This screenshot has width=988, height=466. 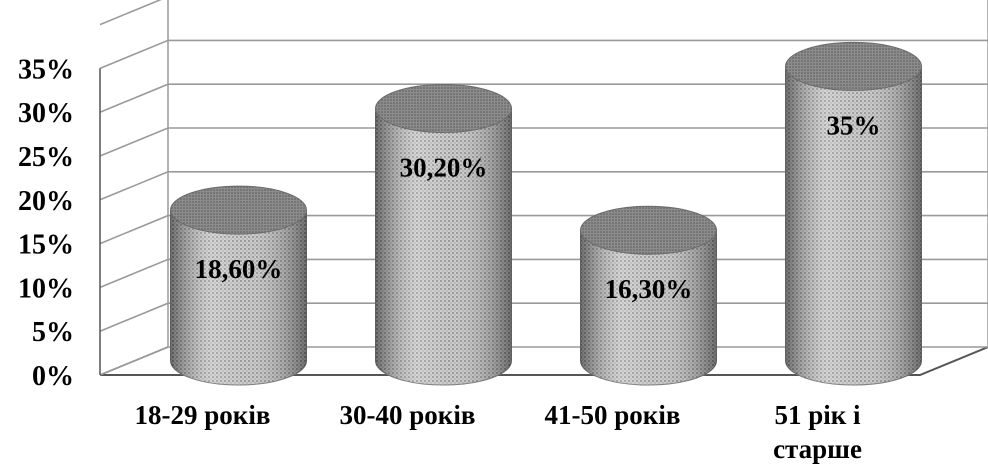 I want to click on y-axis-ticks: 0% 5% 10% 15% 20% 25% 30% 35%, so click(x=46, y=223).